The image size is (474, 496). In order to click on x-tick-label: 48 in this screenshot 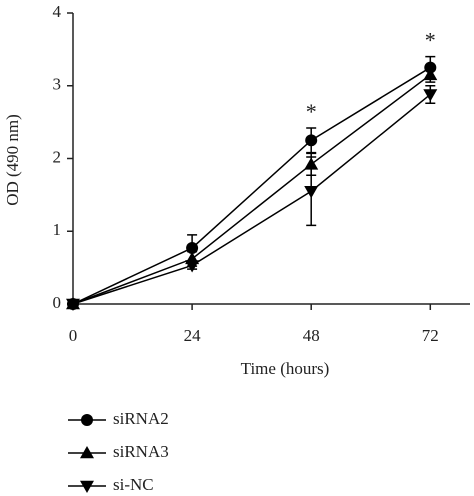, I will do `click(311, 335)`.